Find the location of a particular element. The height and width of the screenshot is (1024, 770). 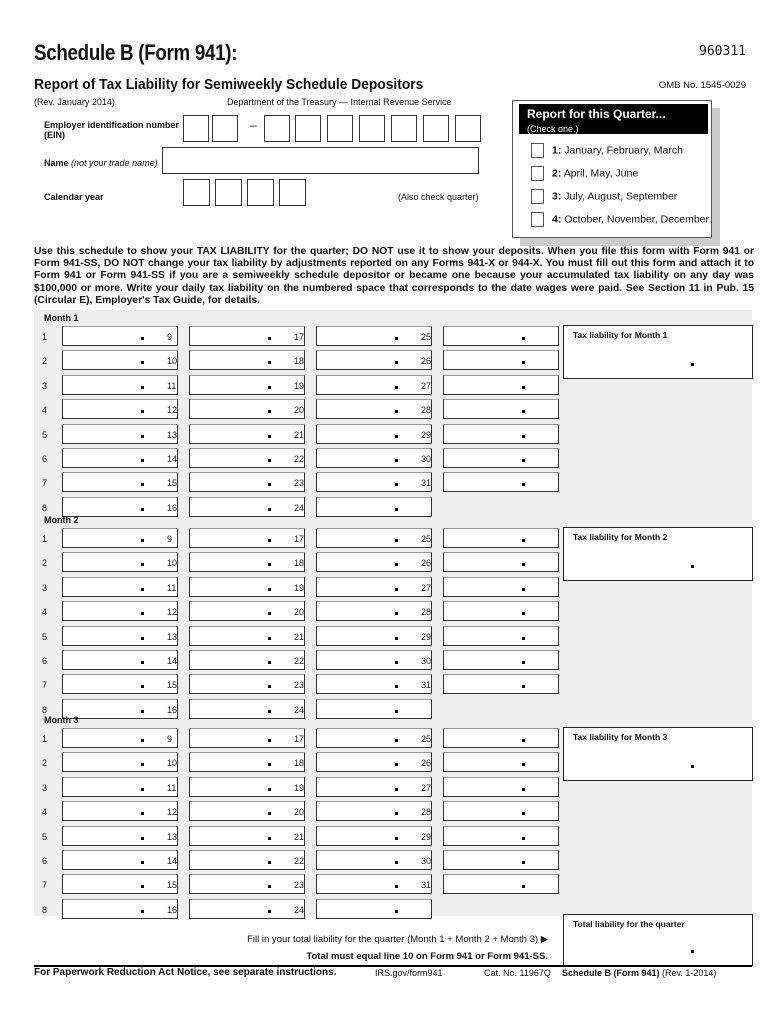

day-22-liability-input is located at coordinates (374, 660).